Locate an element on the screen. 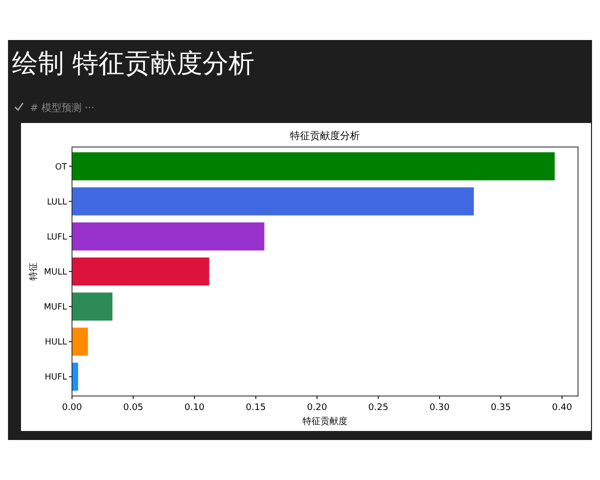 The height and width of the screenshot is (480, 600). y-tick-label: LULL is located at coordinates (57, 202).